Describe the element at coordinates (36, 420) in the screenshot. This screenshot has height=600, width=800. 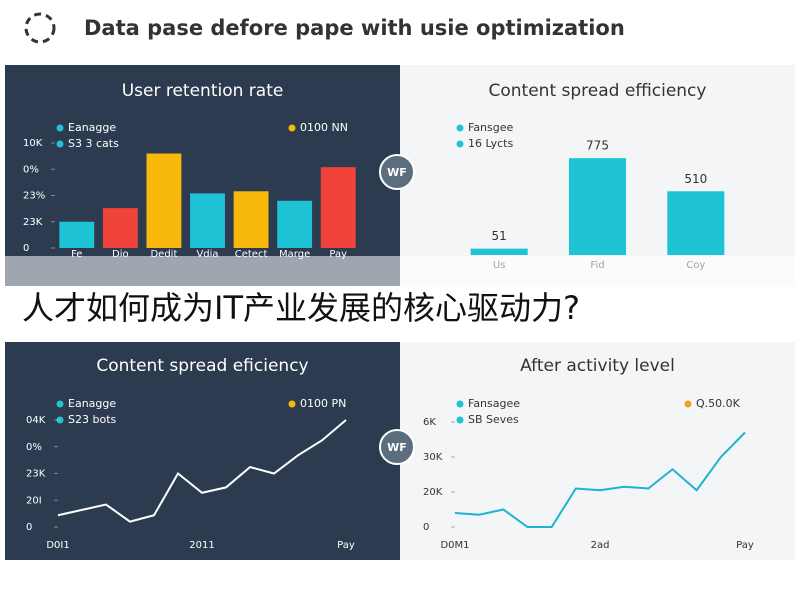
I see `y-tick-label: 04K` at that location.